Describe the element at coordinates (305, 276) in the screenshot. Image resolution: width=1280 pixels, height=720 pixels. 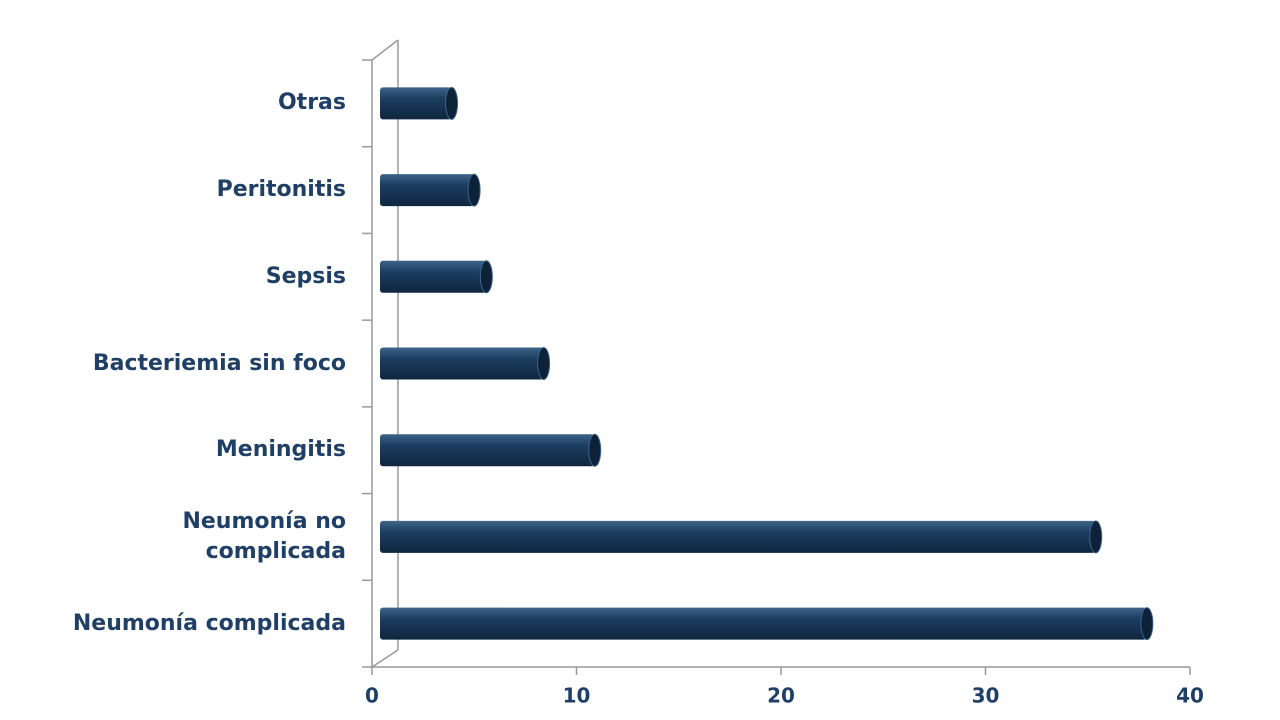
I see `y-tick-label: Sepsis` at that location.